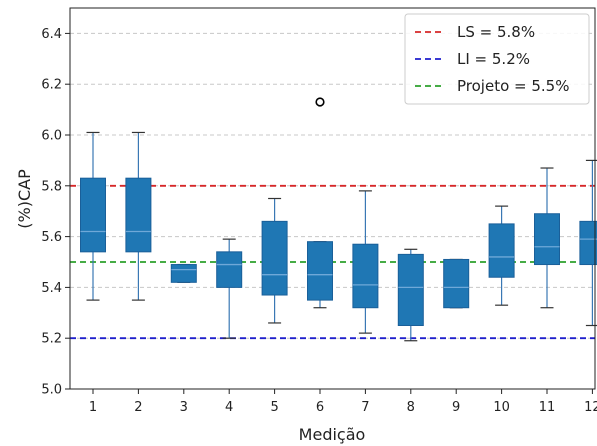  Describe the element at coordinates (365, 407) in the screenshot. I see `x-tick-label: 7` at that location.